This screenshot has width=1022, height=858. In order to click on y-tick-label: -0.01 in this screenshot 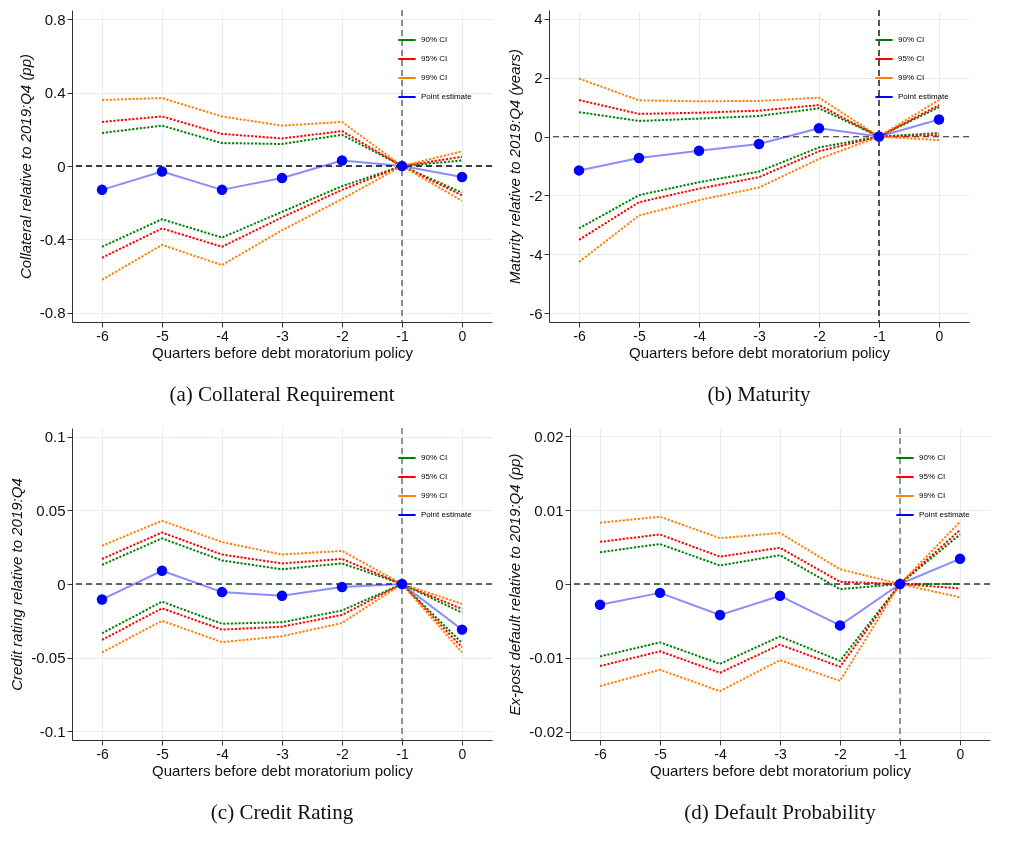, I will do `click(546, 658)`.